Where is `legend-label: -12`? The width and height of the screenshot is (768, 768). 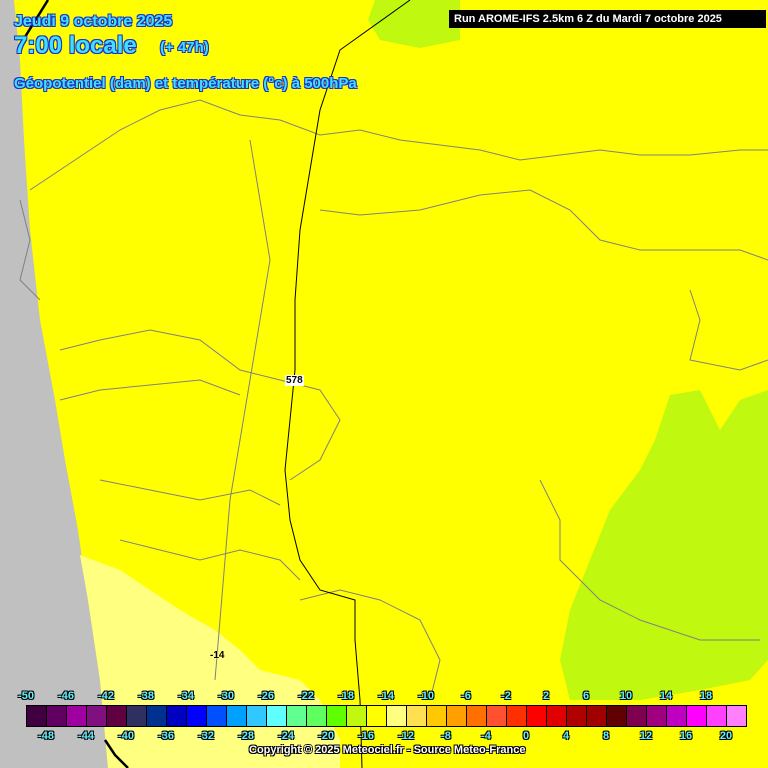
legend-label: -12 is located at coordinates (406, 736).